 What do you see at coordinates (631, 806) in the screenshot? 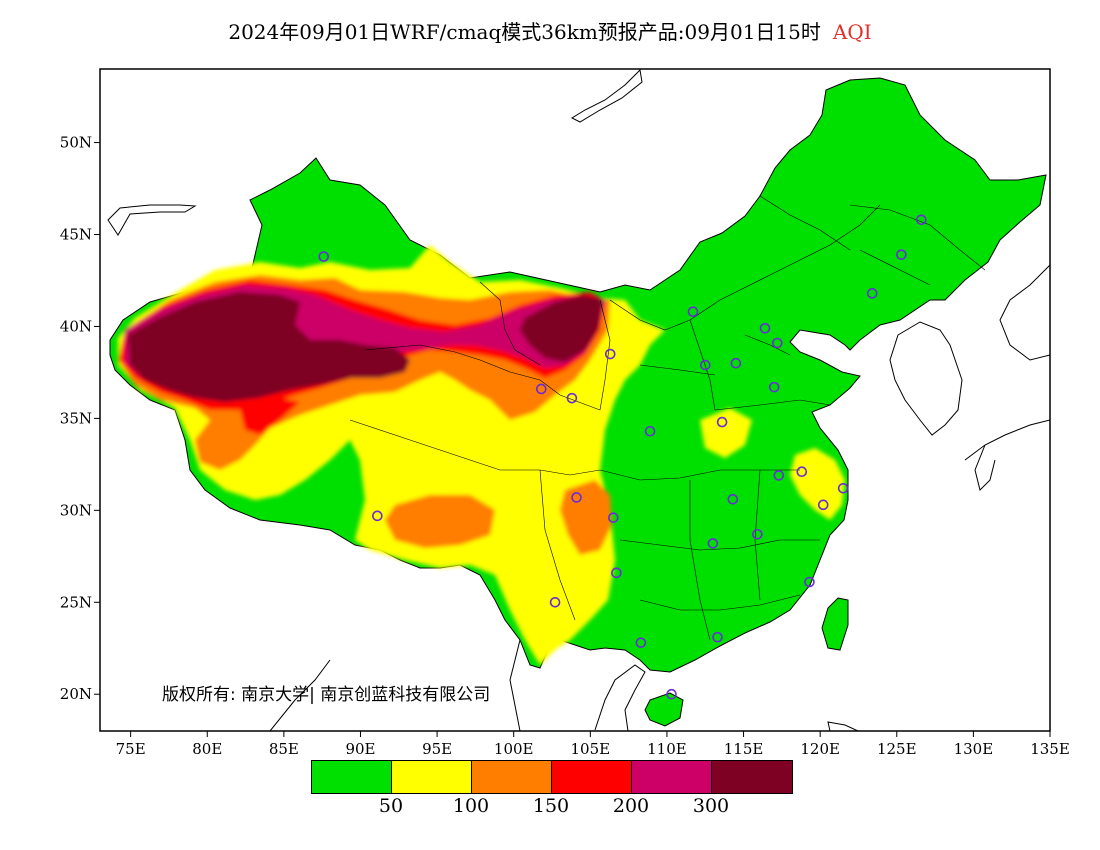
I see `legend-label: 200` at bounding box center [631, 806].